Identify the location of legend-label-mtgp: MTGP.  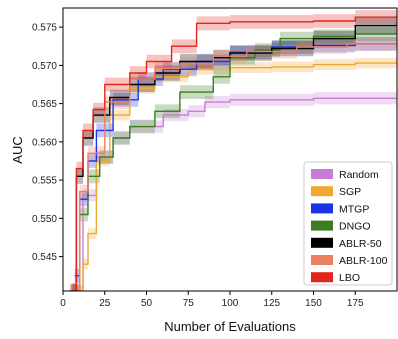
(354, 209).